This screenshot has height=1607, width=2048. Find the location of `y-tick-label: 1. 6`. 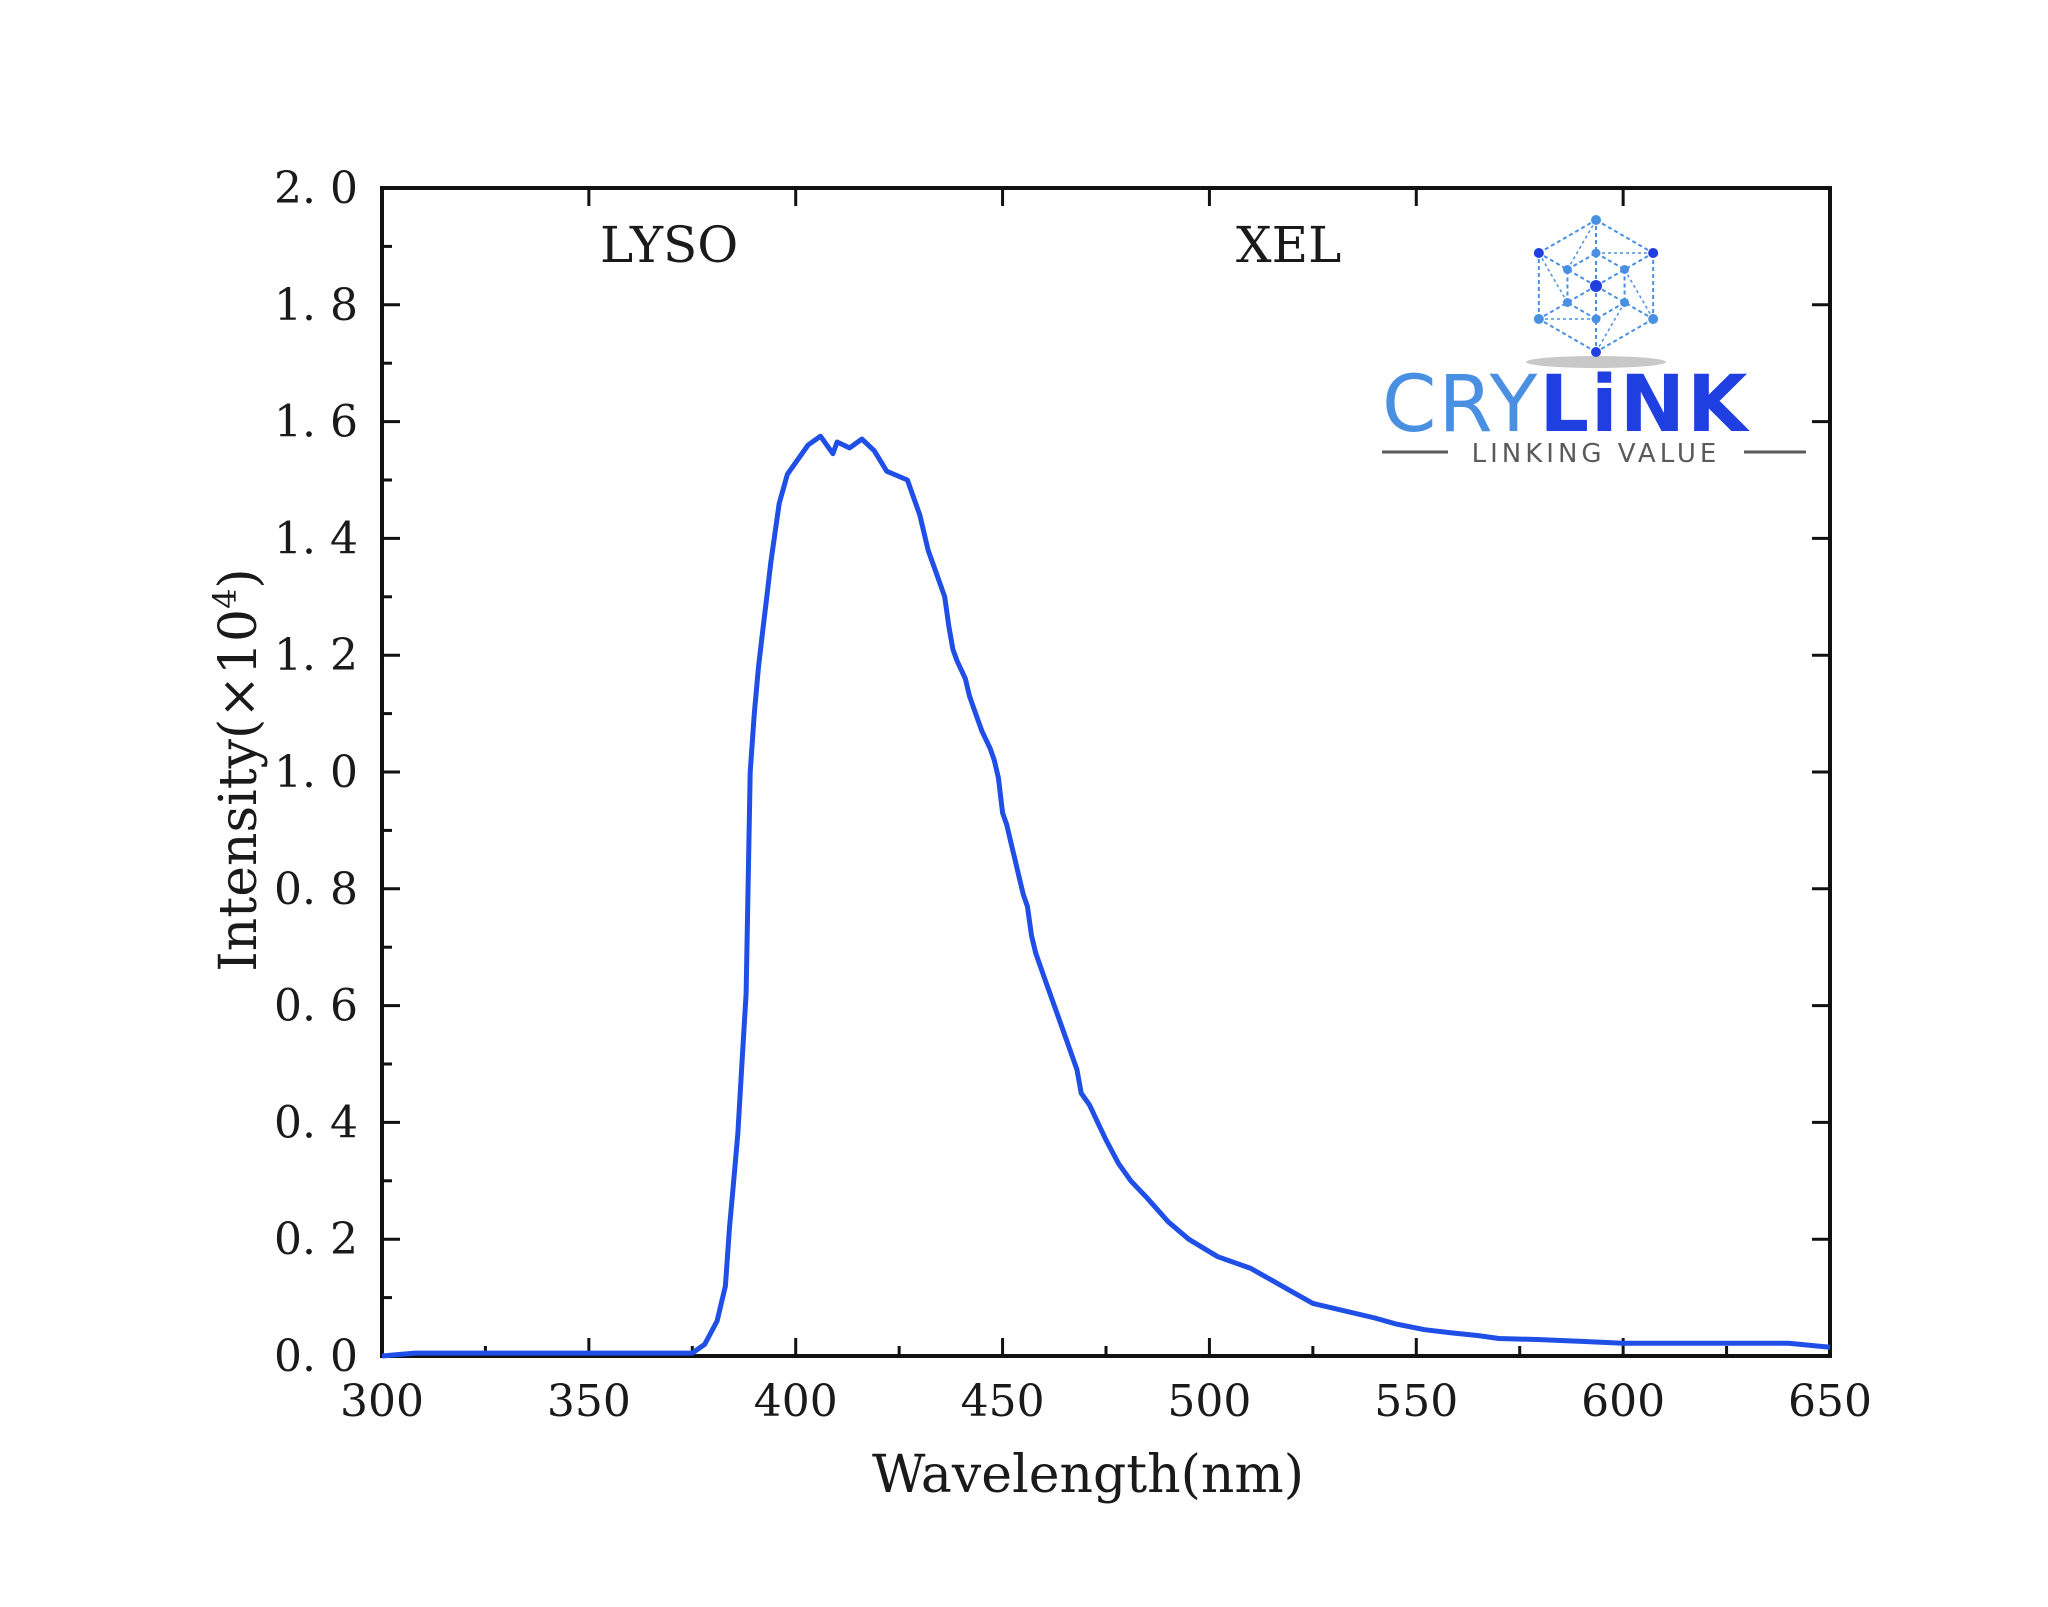

y-tick-label: 1. 6 is located at coordinates (316, 422).